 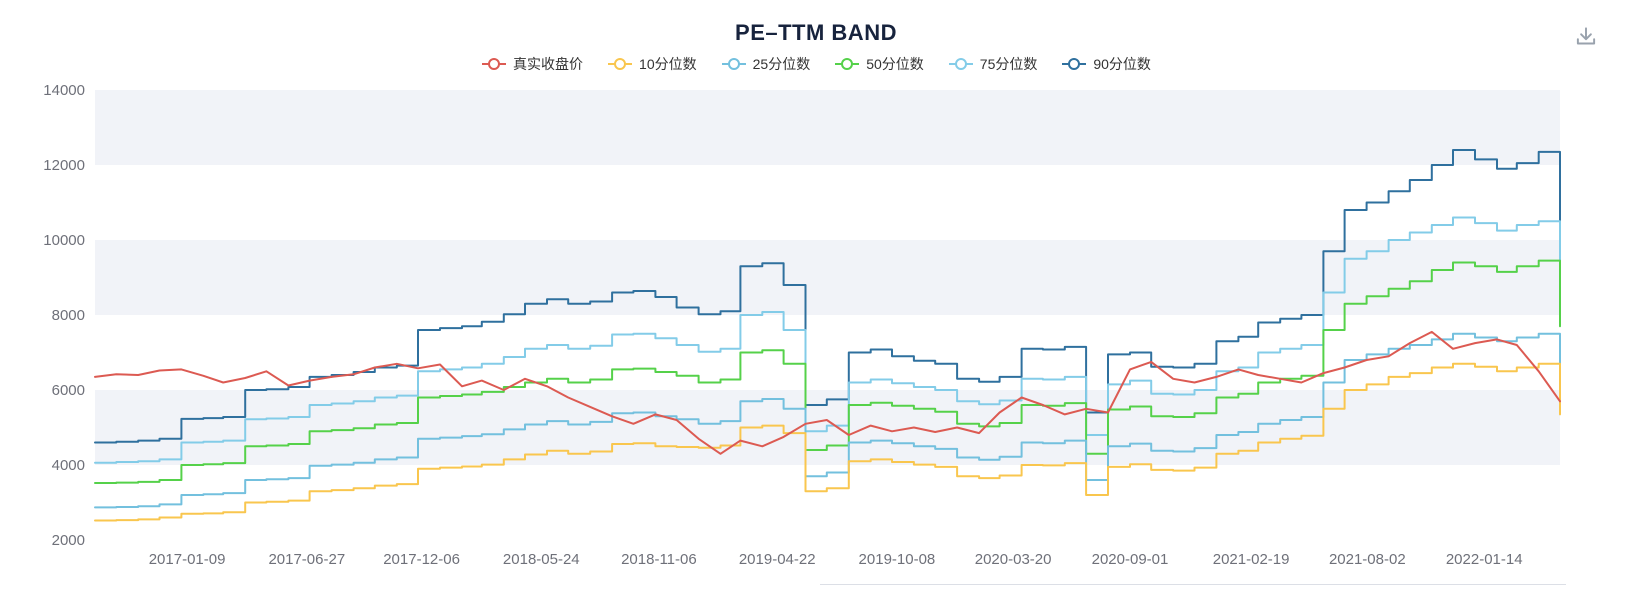 I want to click on legend-item-10分位数: 10分位数, so click(x=652, y=64).